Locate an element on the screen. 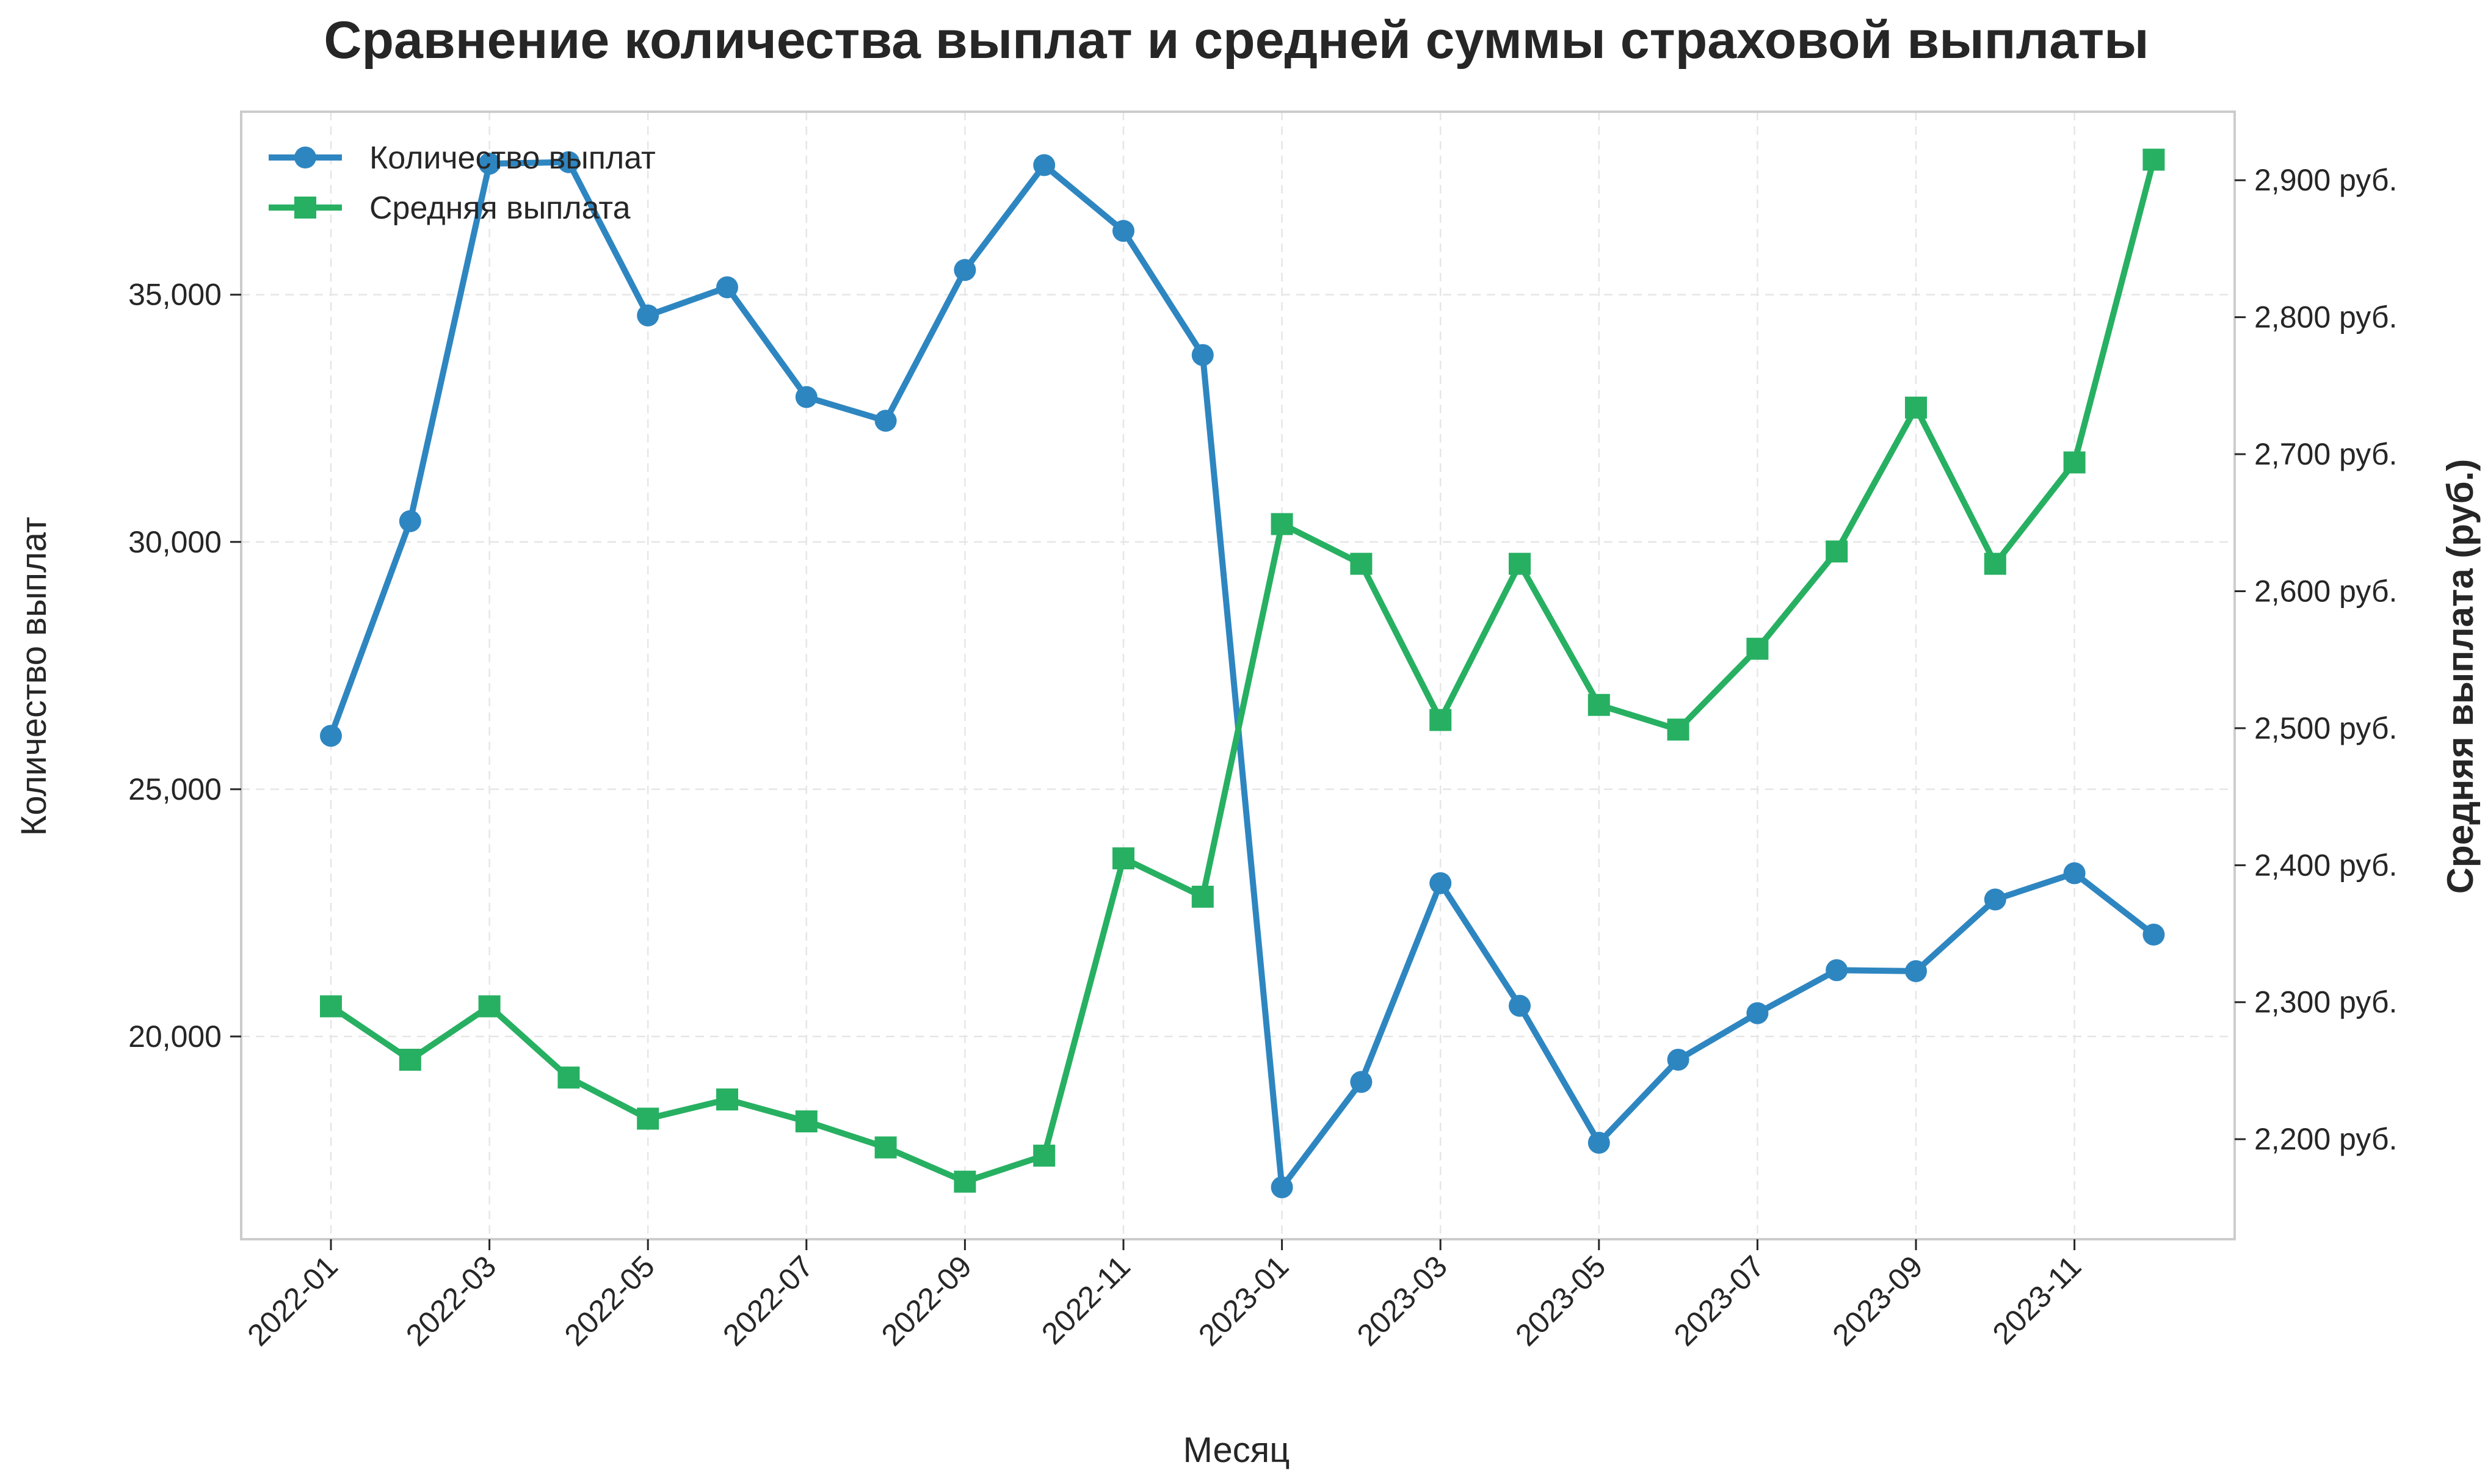 This screenshot has height=1484, width=2485. x-axis-label: Месяц is located at coordinates (1236, 1450).